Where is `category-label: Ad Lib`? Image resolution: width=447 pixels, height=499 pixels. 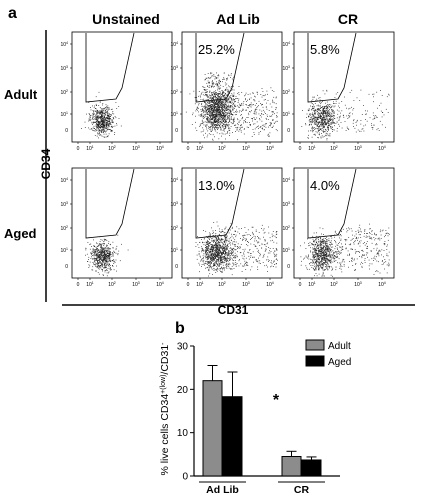
category-label: Ad Lib is located at coordinates (222, 490).